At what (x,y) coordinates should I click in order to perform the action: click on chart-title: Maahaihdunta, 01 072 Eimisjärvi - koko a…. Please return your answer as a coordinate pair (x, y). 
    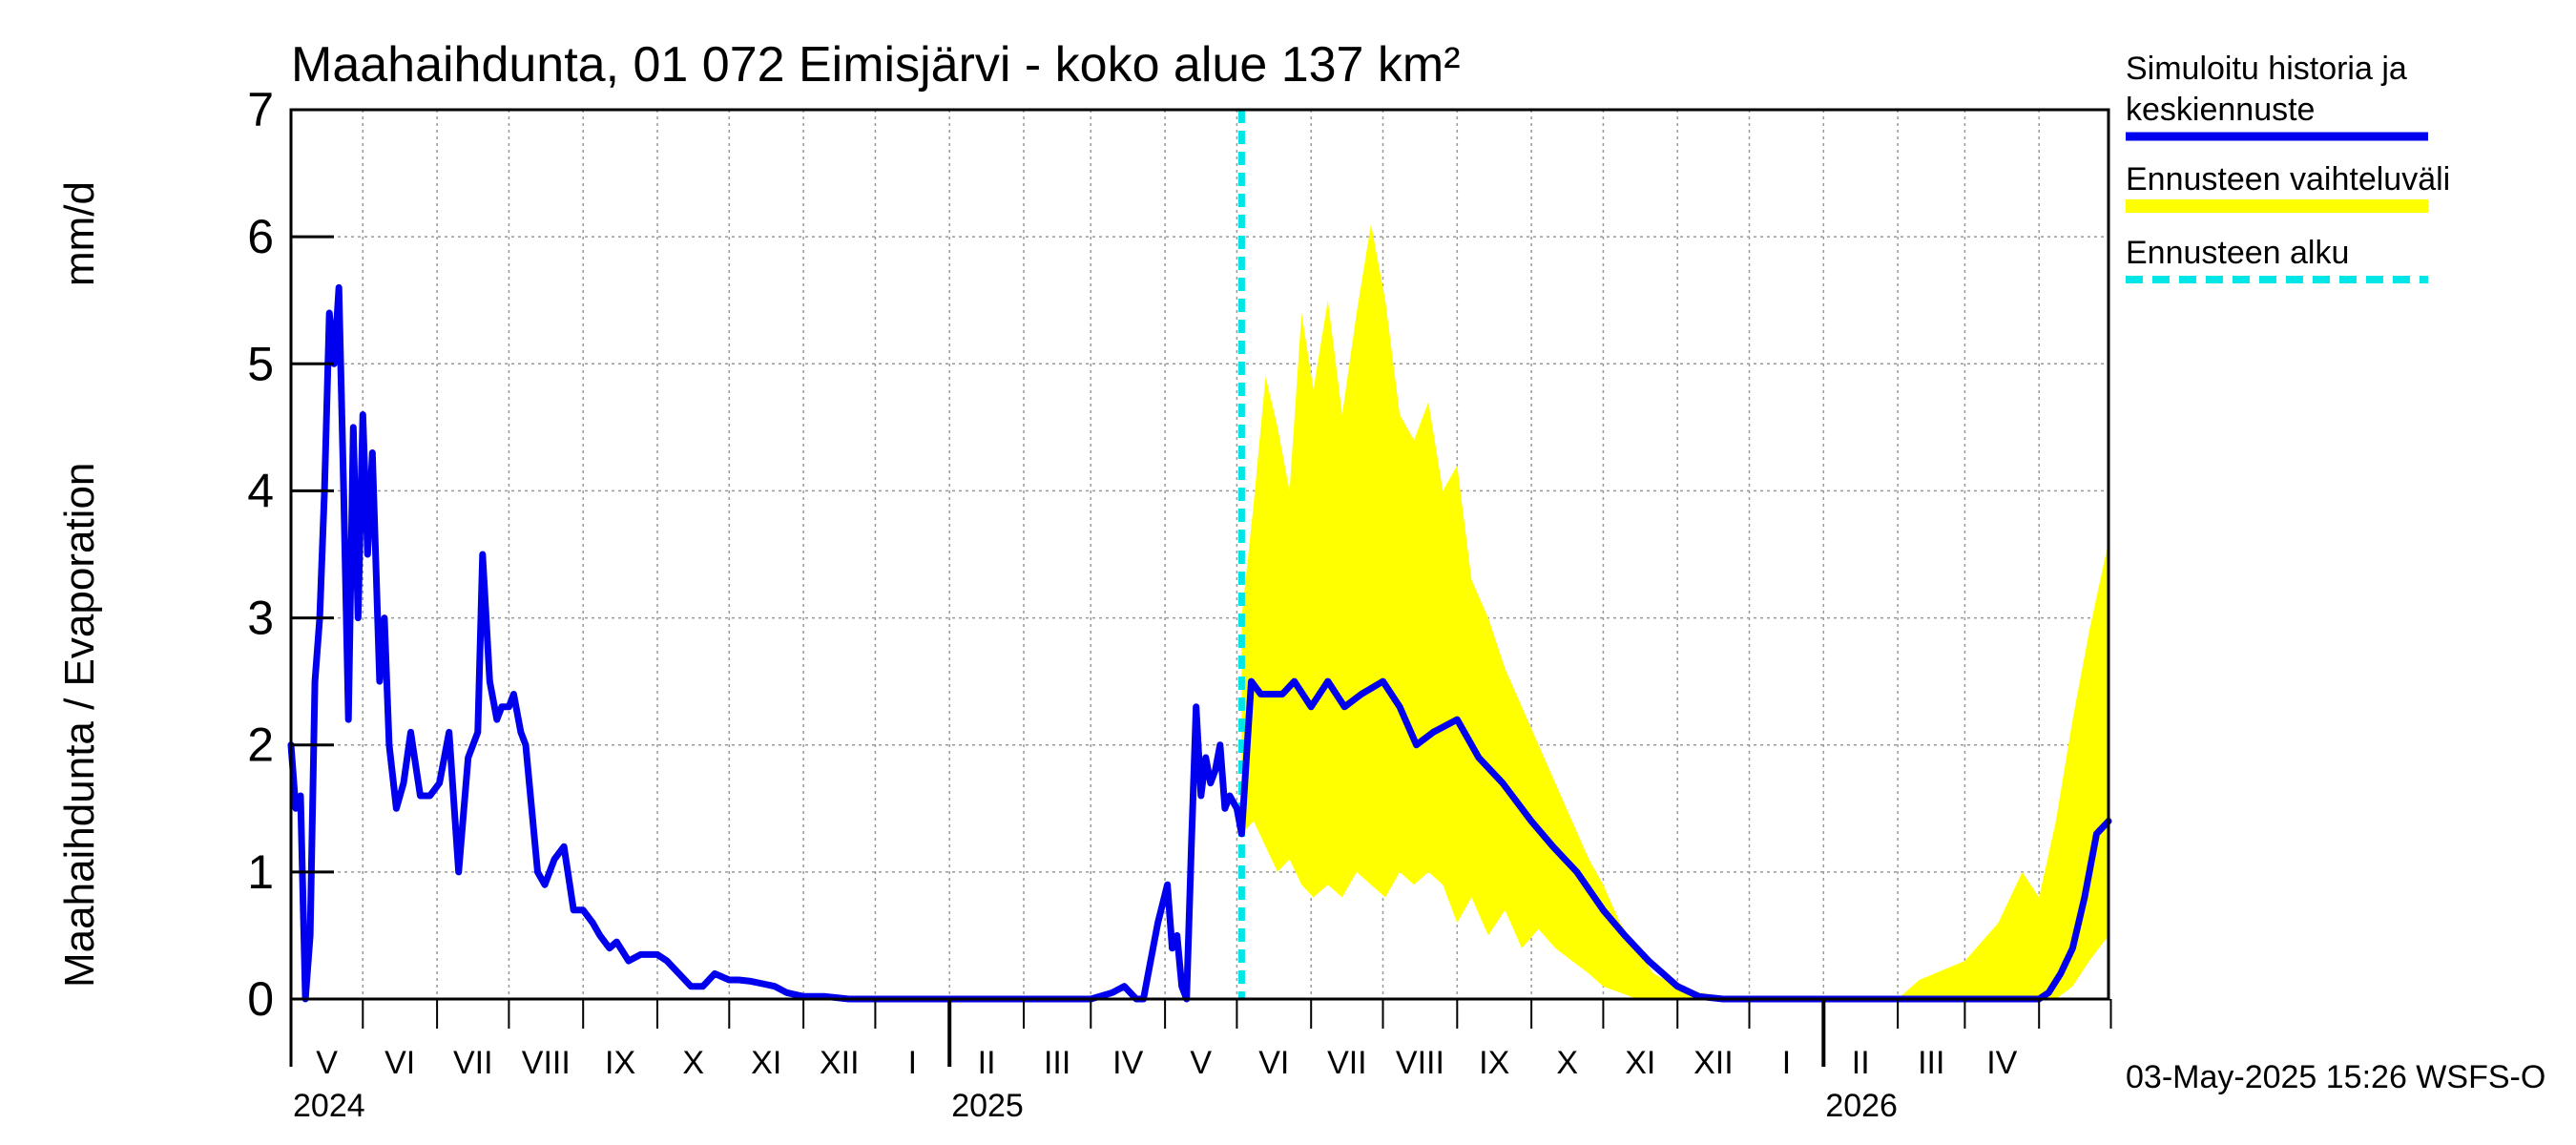
    Looking at the image, I should click on (876, 65).